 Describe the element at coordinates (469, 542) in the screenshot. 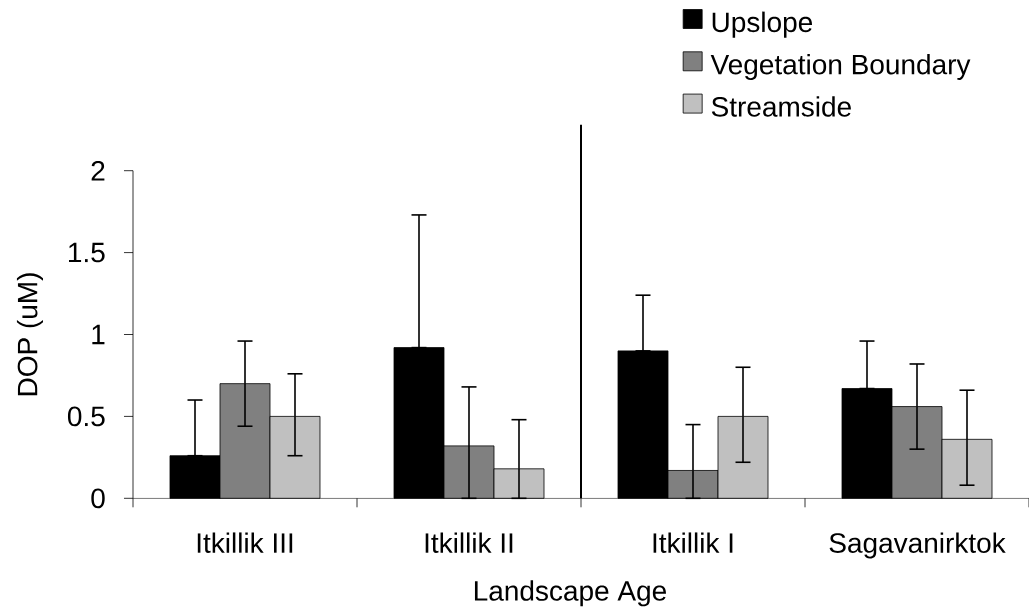

I see `x-tick-label: Itkillik II` at that location.